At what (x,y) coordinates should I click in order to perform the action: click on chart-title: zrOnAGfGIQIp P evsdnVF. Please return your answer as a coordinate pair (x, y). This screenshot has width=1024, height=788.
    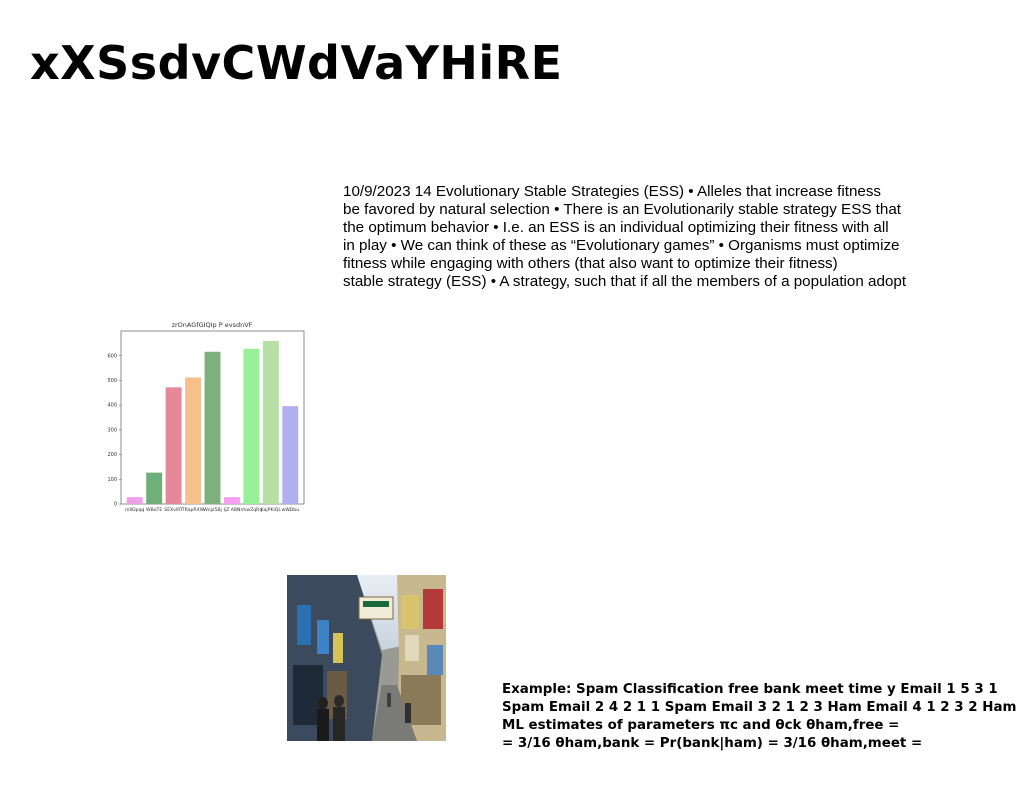
    Looking at the image, I should click on (212, 325).